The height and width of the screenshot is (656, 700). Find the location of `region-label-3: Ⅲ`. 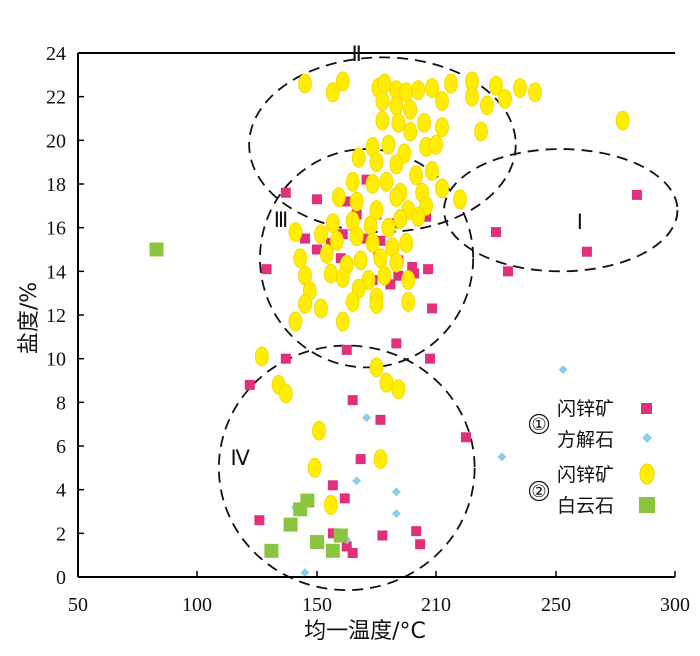

region-label-3: Ⅲ is located at coordinates (281, 220).